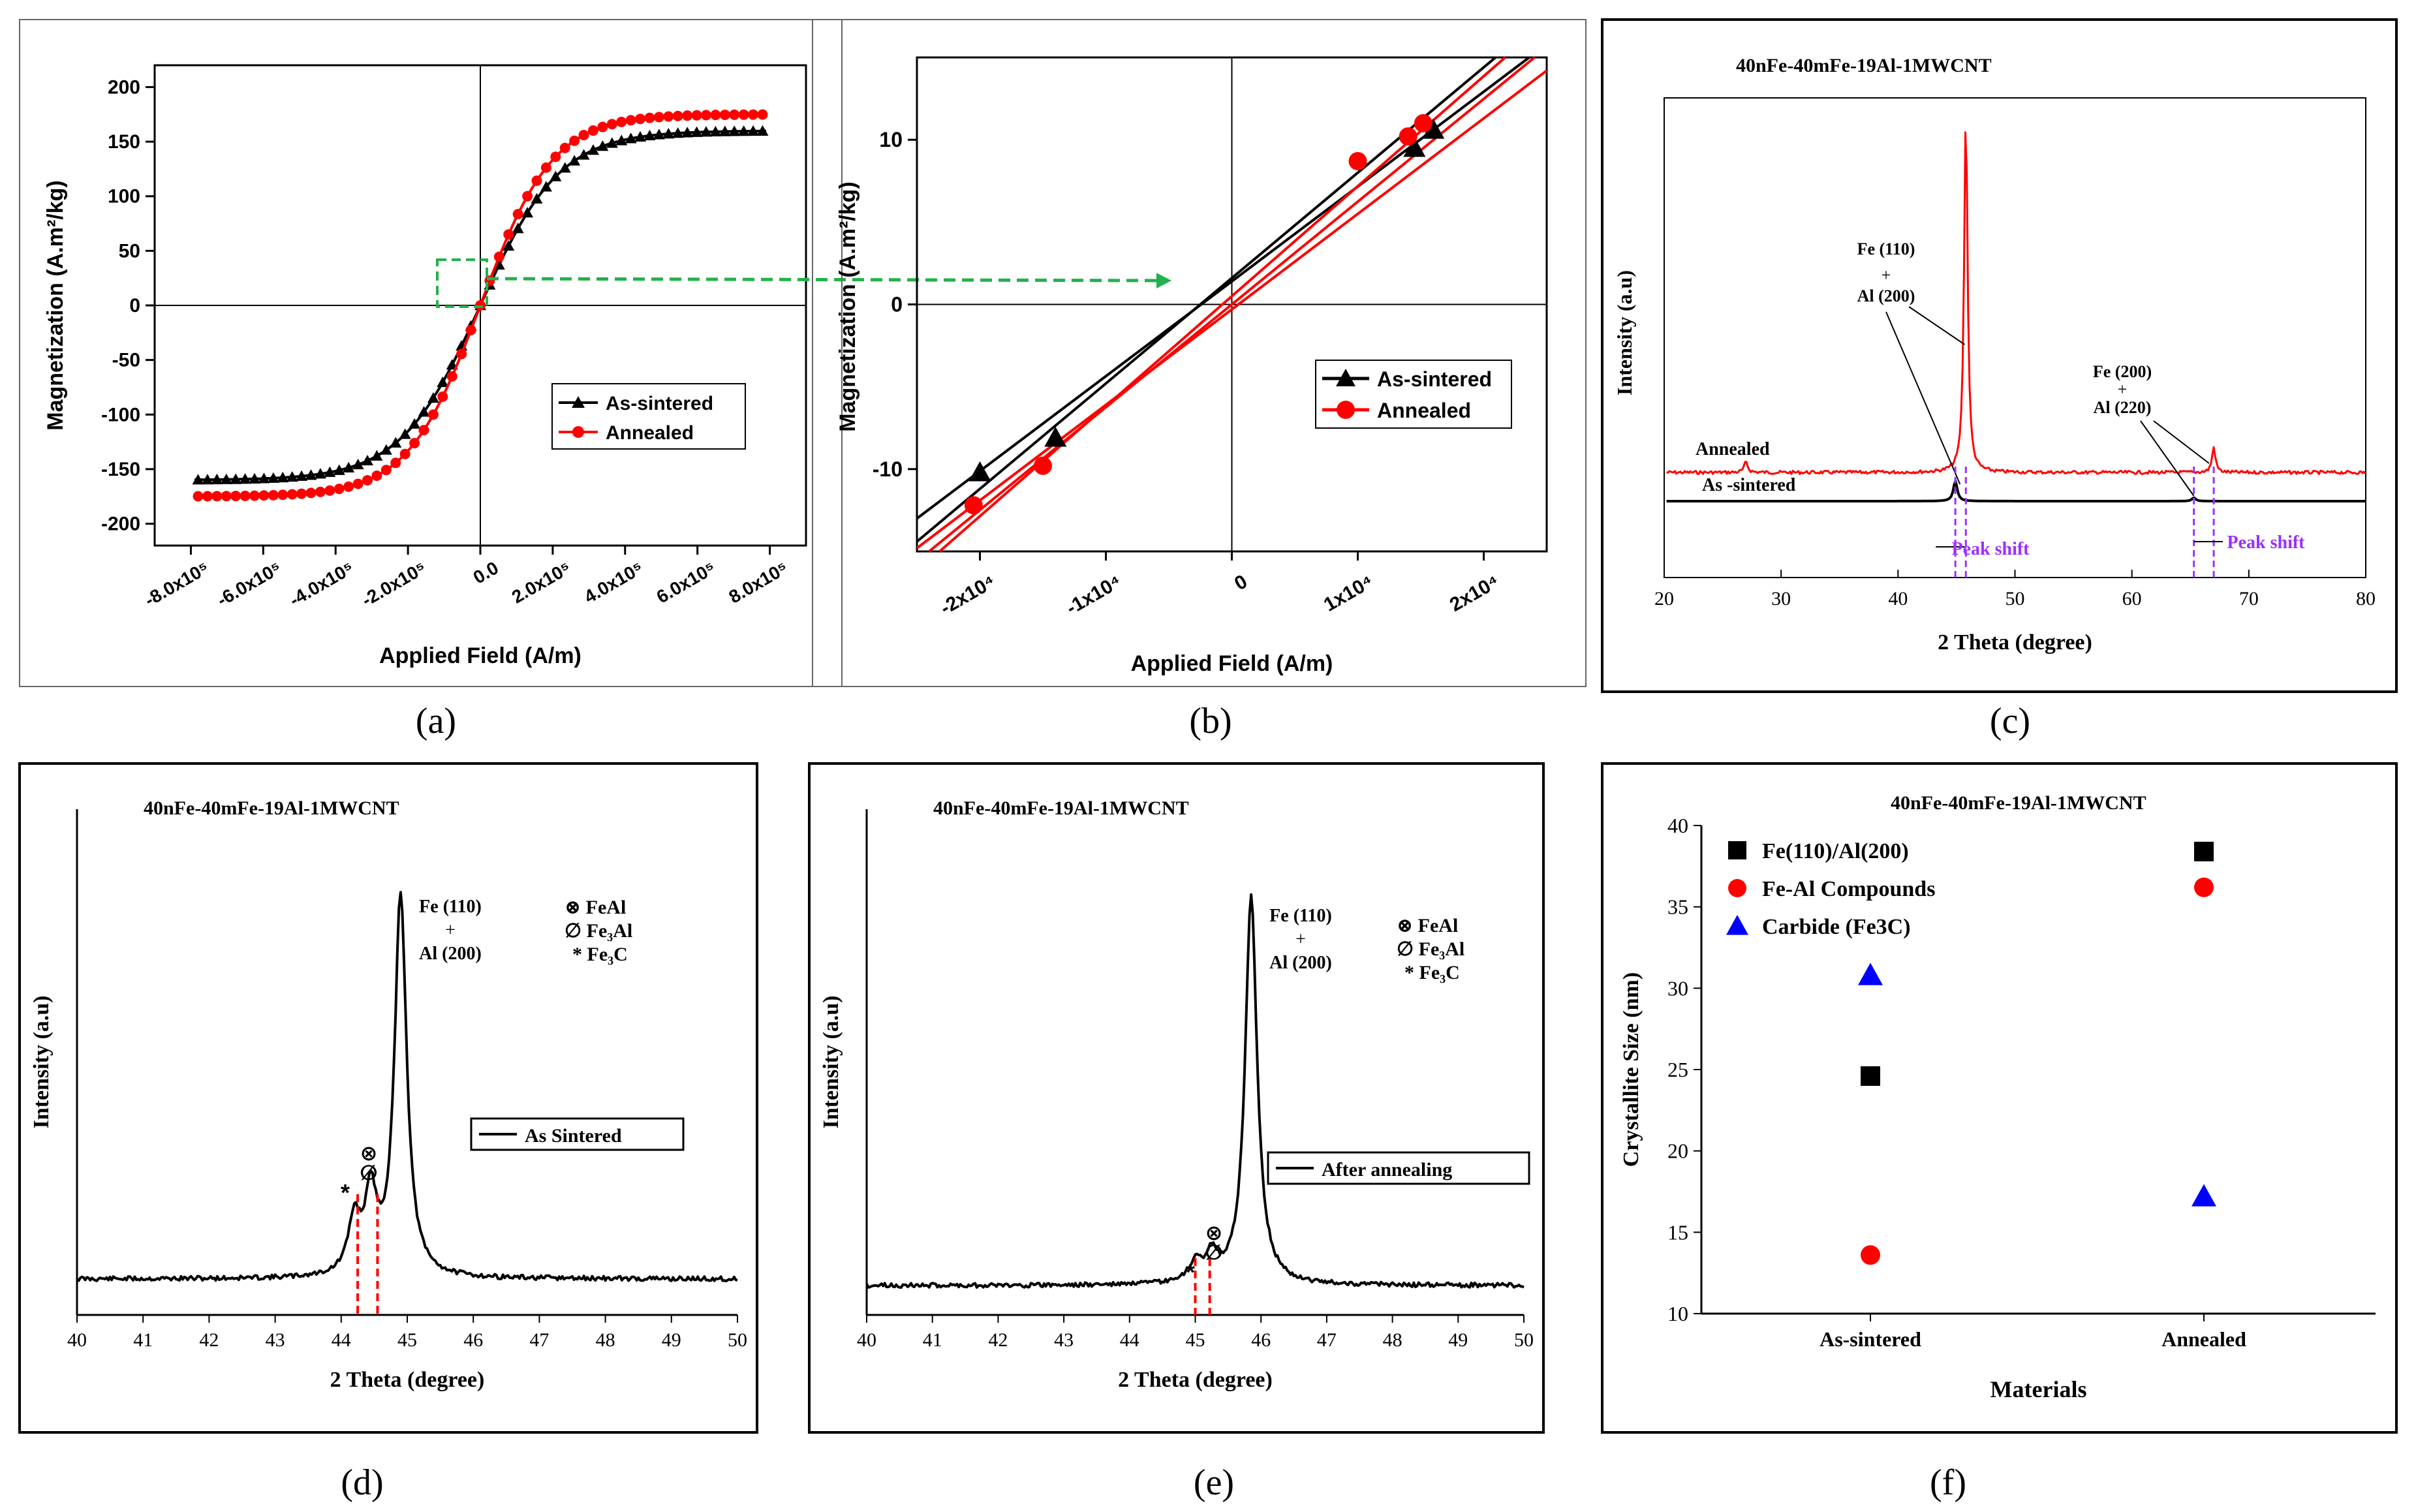 This screenshot has height=1512, width=2416. I want to click on y-tick-label-f: 15, so click(1677, 1232).